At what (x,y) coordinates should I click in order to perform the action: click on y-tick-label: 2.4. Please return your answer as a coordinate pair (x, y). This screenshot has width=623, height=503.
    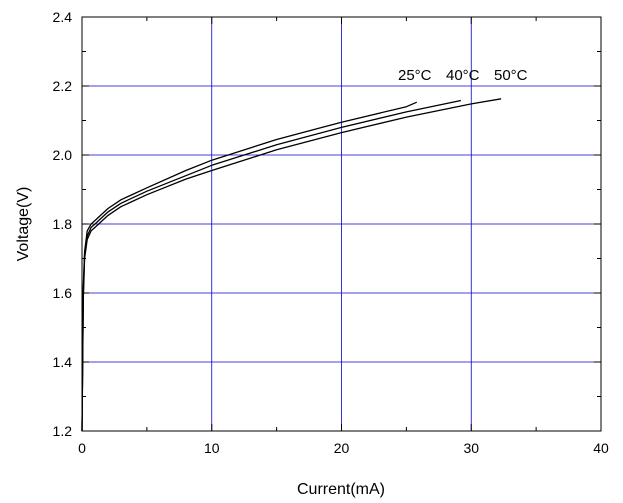
    Looking at the image, I should click on (63, 17).